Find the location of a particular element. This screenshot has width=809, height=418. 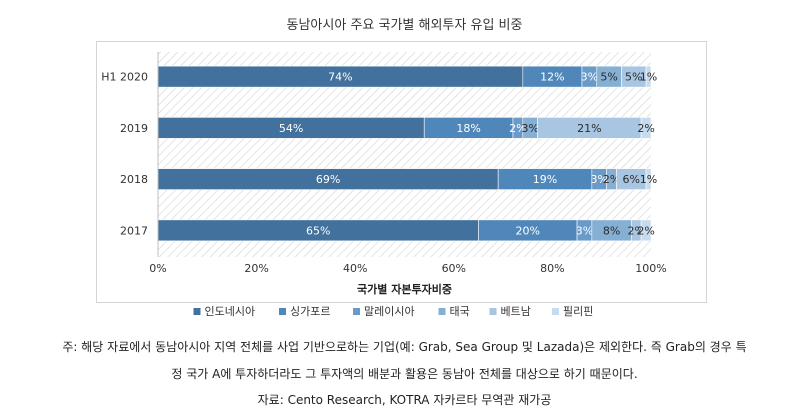

data-label: 8% is located at coordinates (611, 230).